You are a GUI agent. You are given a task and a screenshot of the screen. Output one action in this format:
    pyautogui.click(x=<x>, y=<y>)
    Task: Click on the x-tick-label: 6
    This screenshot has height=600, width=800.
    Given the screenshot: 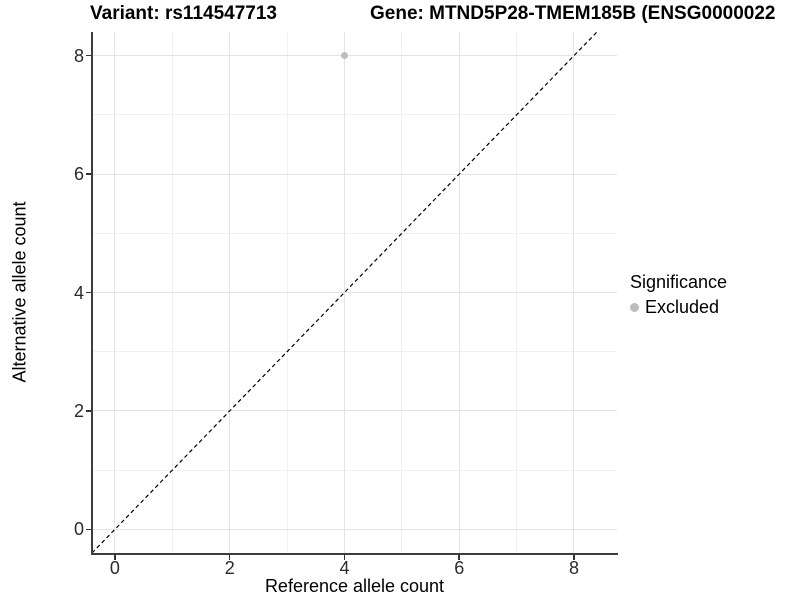 What is the action you would take?
    pyautogui.click(x=459, y=568)
    